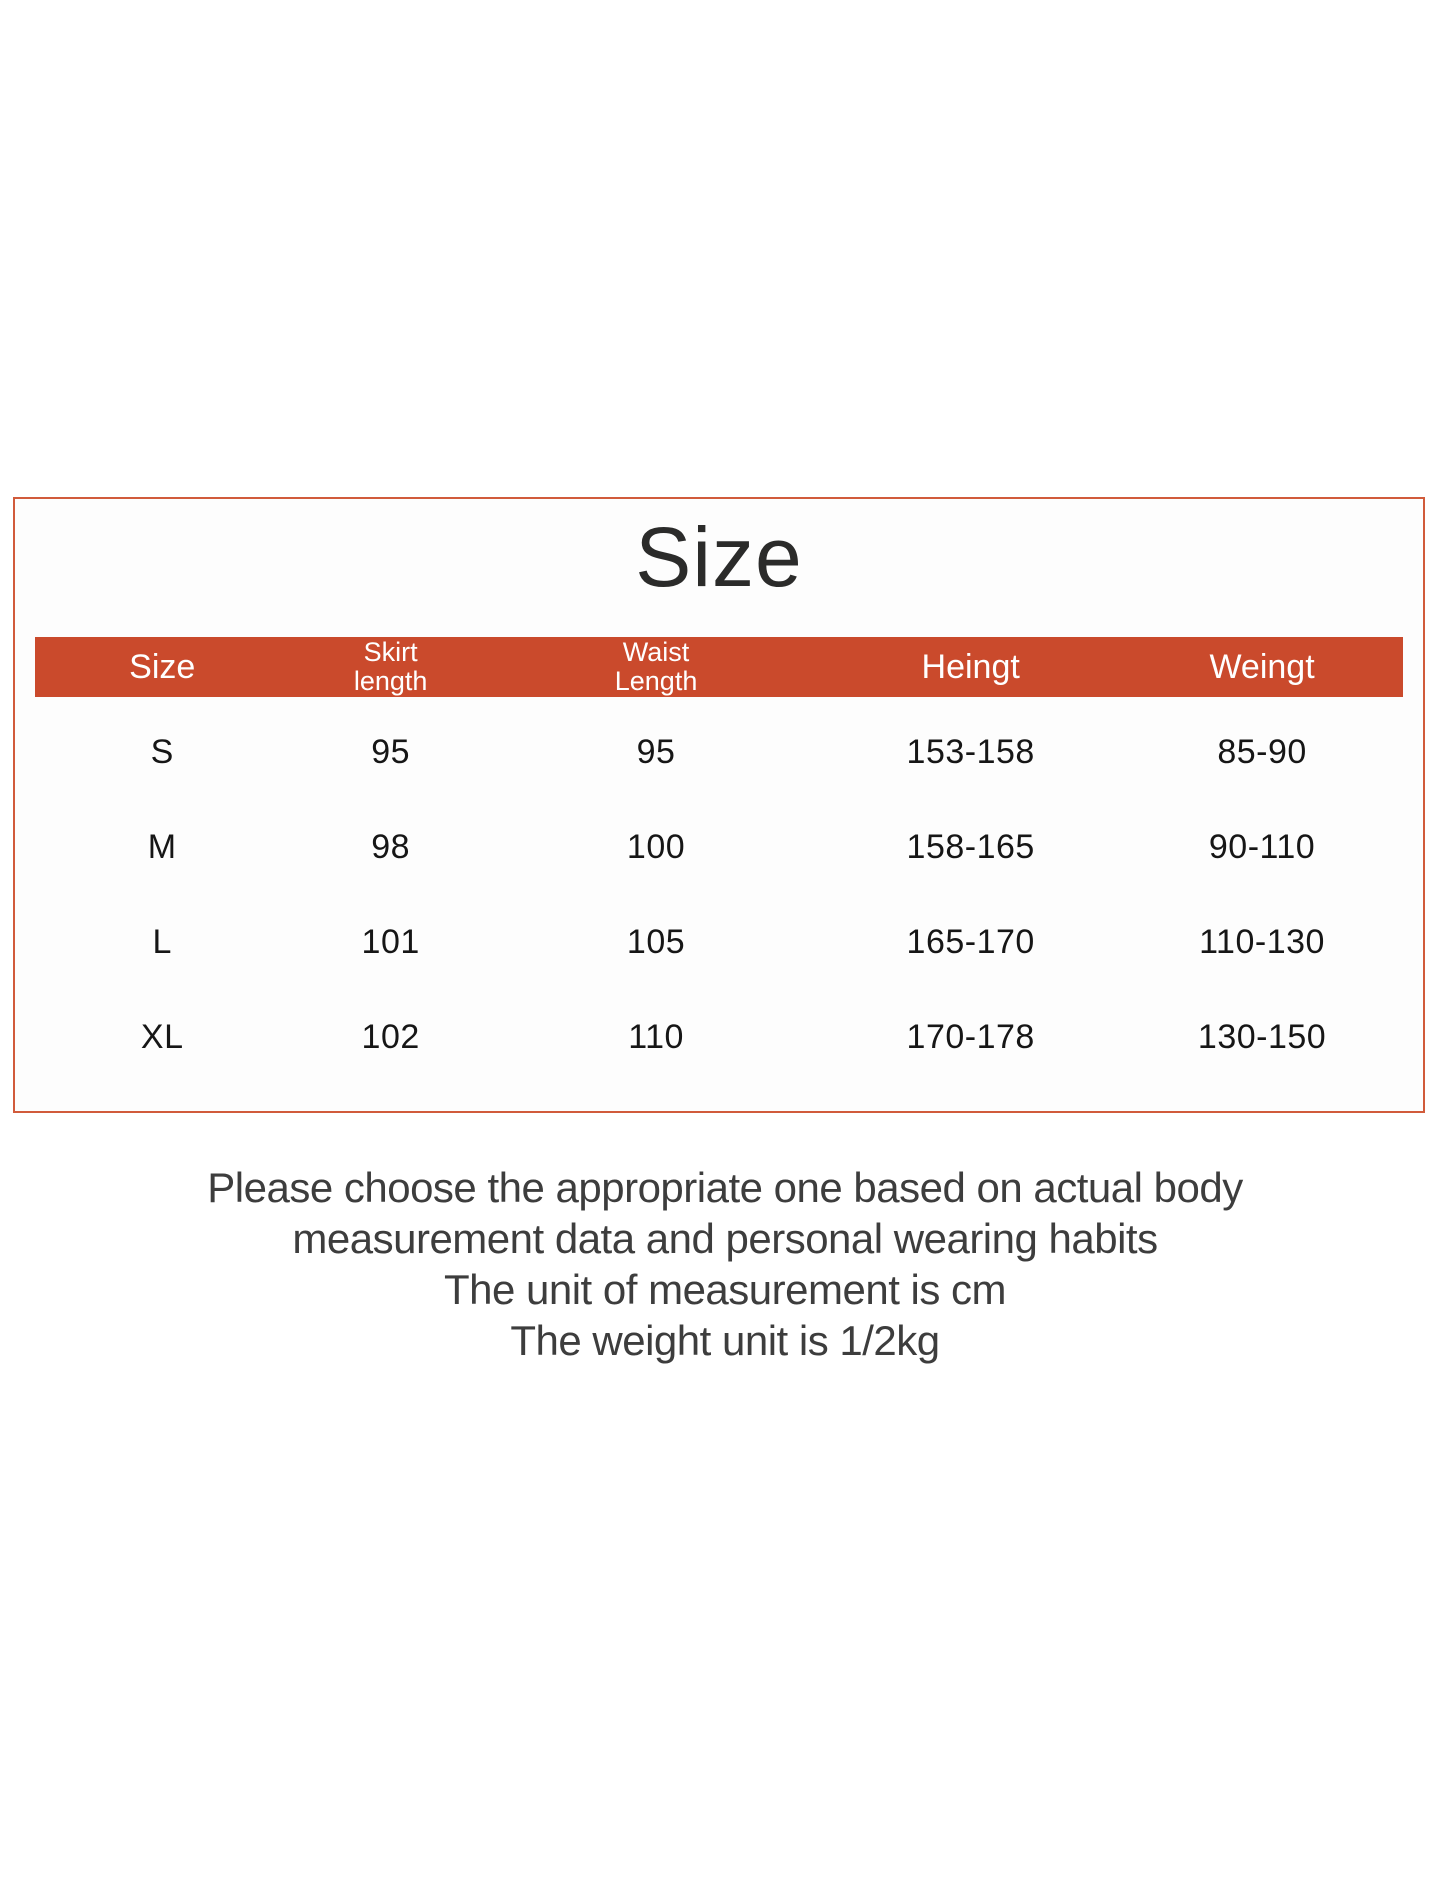 The width and height of the screenshot is (1450, 1900). What do you see at coordinates (725, 1340) in the screenshot?
I see `note-line-4: The weight unit is 1/2kg` at bounding box center [725, 1340].